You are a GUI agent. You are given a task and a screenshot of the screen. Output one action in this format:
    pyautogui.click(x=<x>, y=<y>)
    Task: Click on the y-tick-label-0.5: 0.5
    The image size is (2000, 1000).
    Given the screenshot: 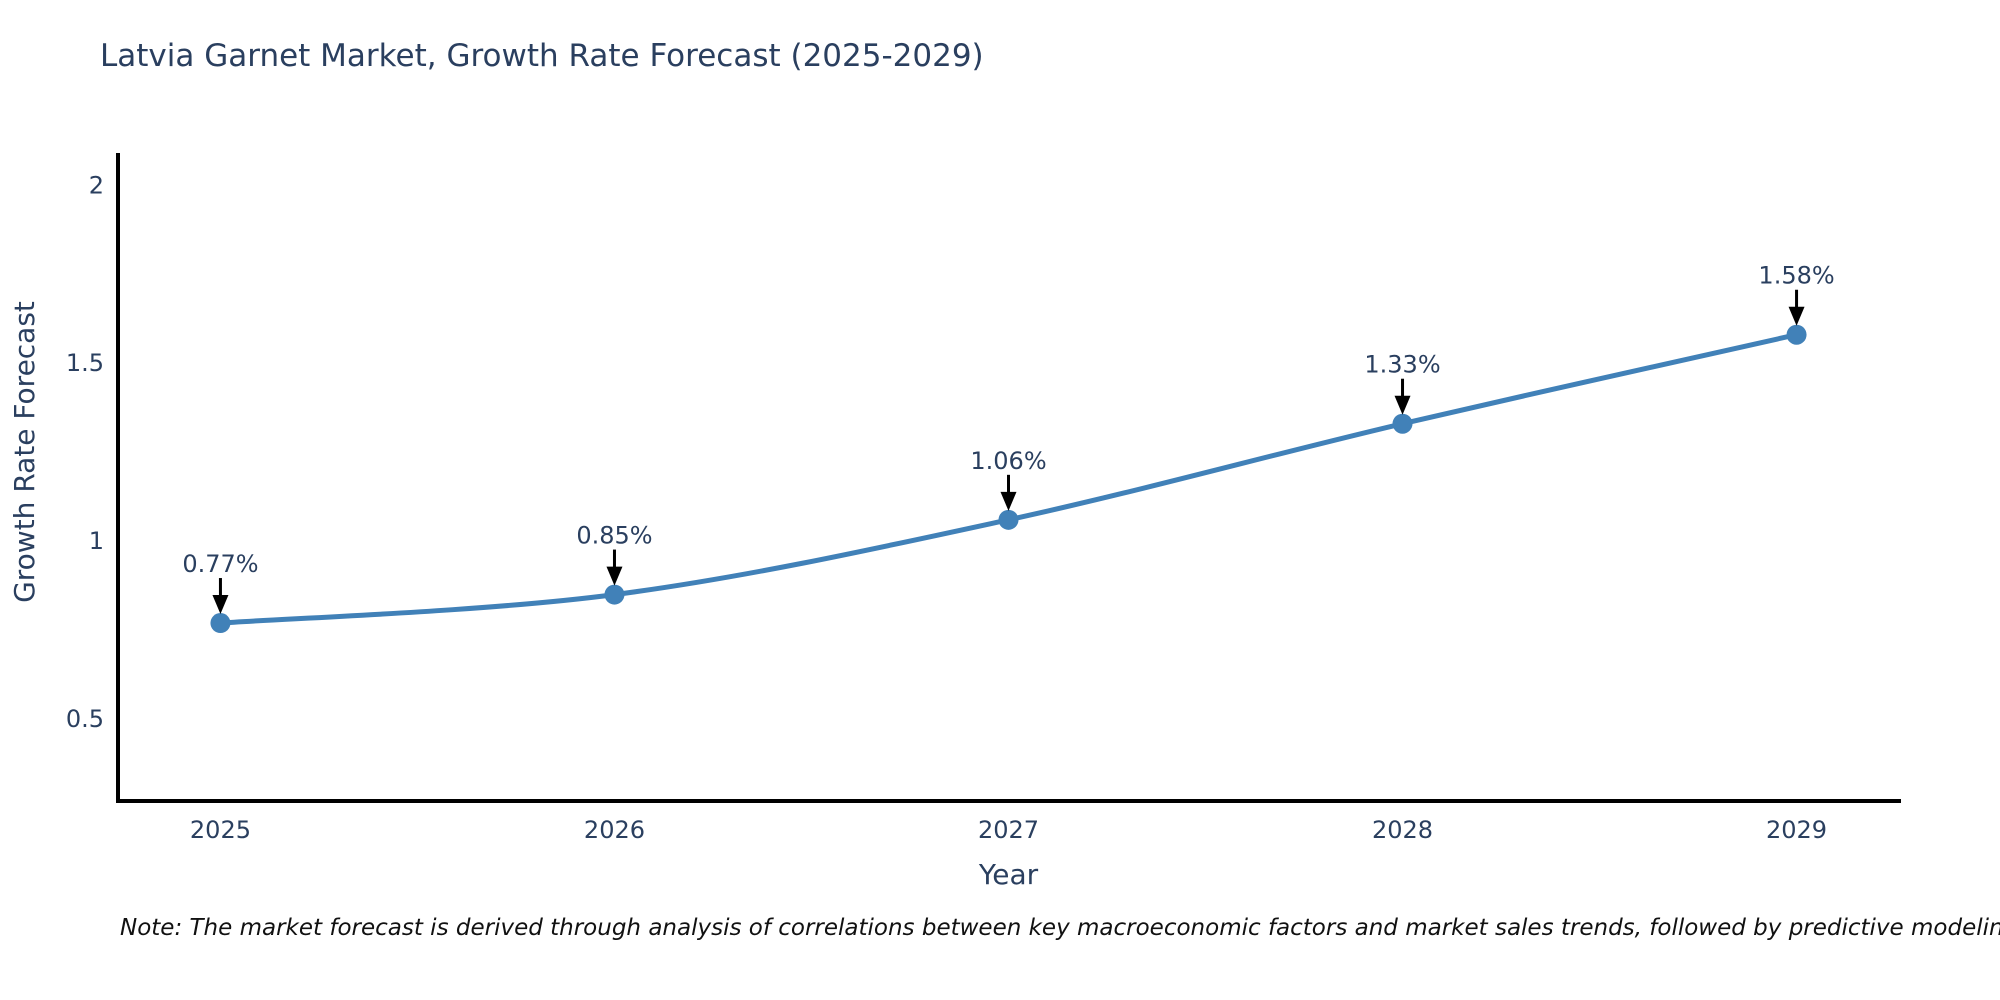 What is the action you would take?
    pyautogui.click(x=85, y=719)
    